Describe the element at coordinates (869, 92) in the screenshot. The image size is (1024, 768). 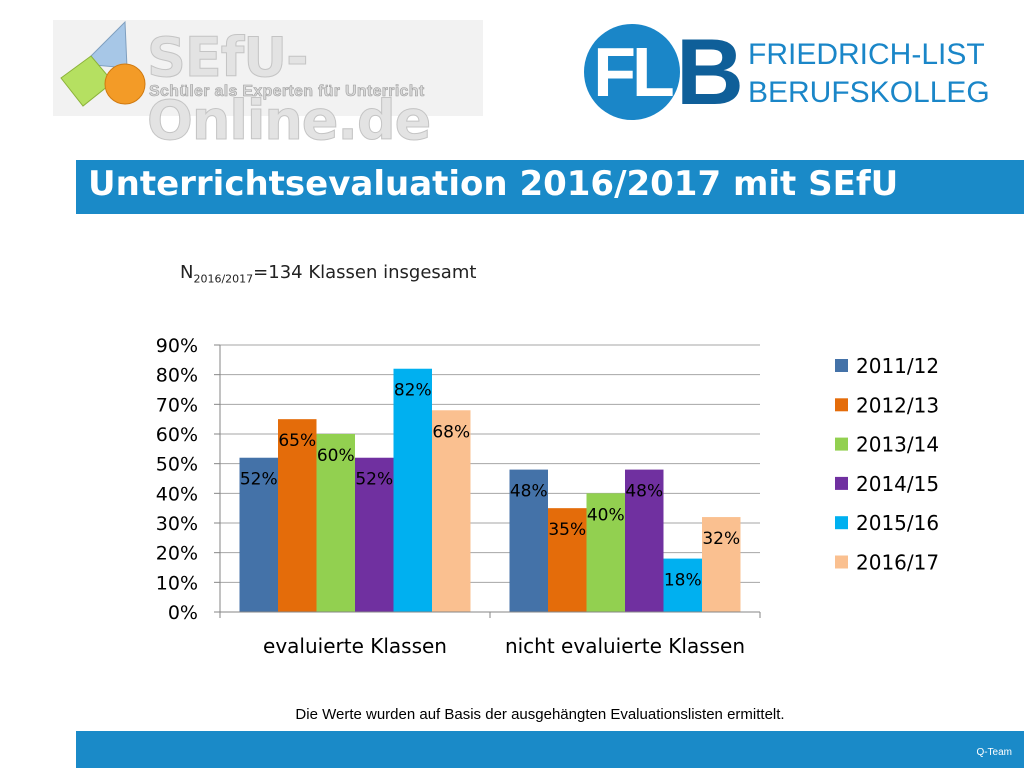
I see `flb-logo-name-line2: BERUFSKOLLEG` at that location.